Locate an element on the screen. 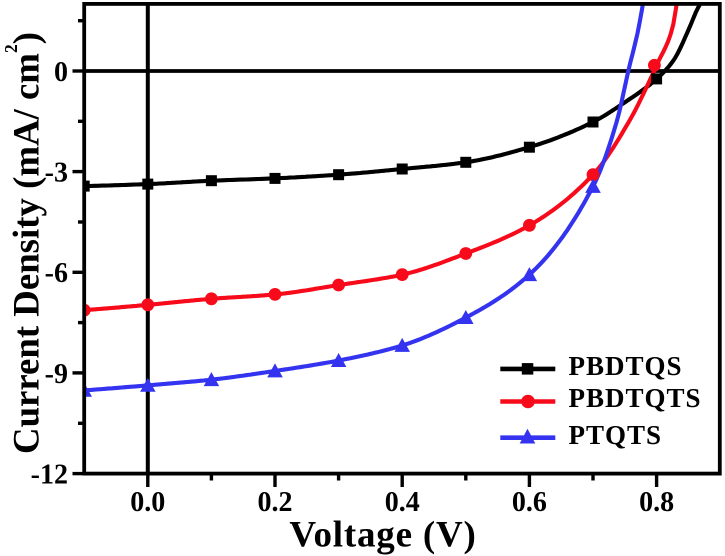  svg-text: PTQTS is located at coordinates (616, 435).